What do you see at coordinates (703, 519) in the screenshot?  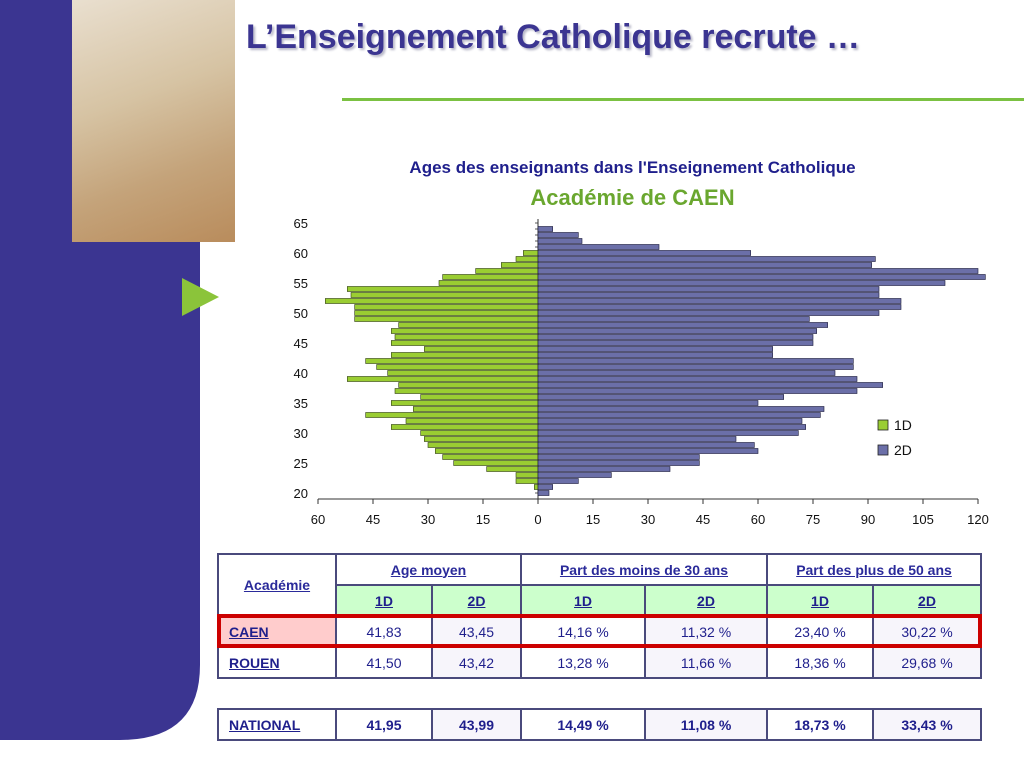 I see `x-tick-label: 45` at bounding box center [703, 519].